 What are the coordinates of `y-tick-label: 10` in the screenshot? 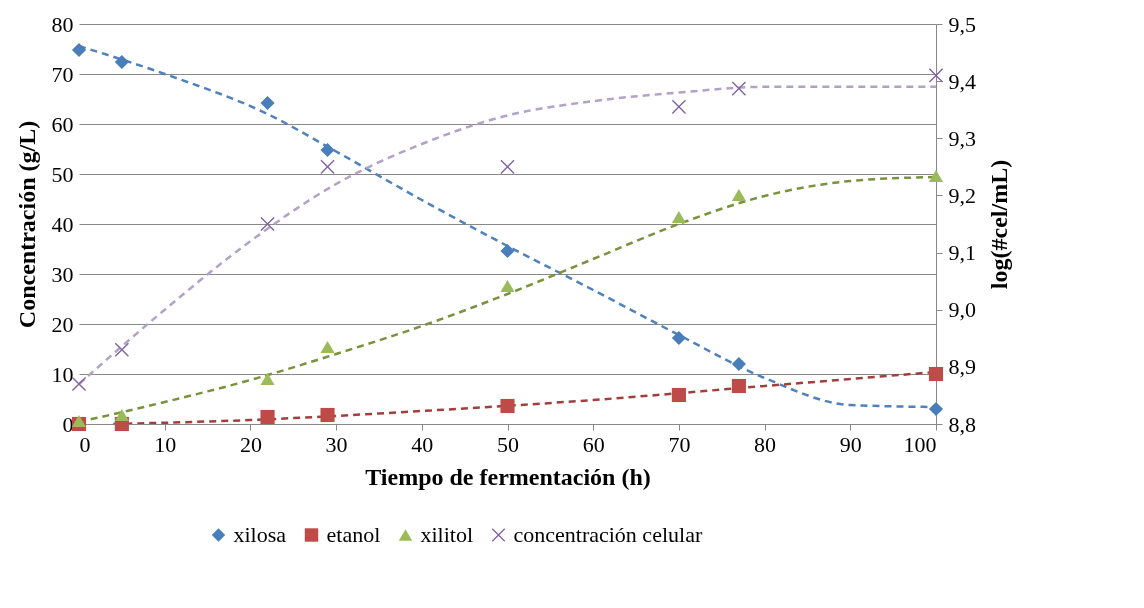 It's located at (62, 374).